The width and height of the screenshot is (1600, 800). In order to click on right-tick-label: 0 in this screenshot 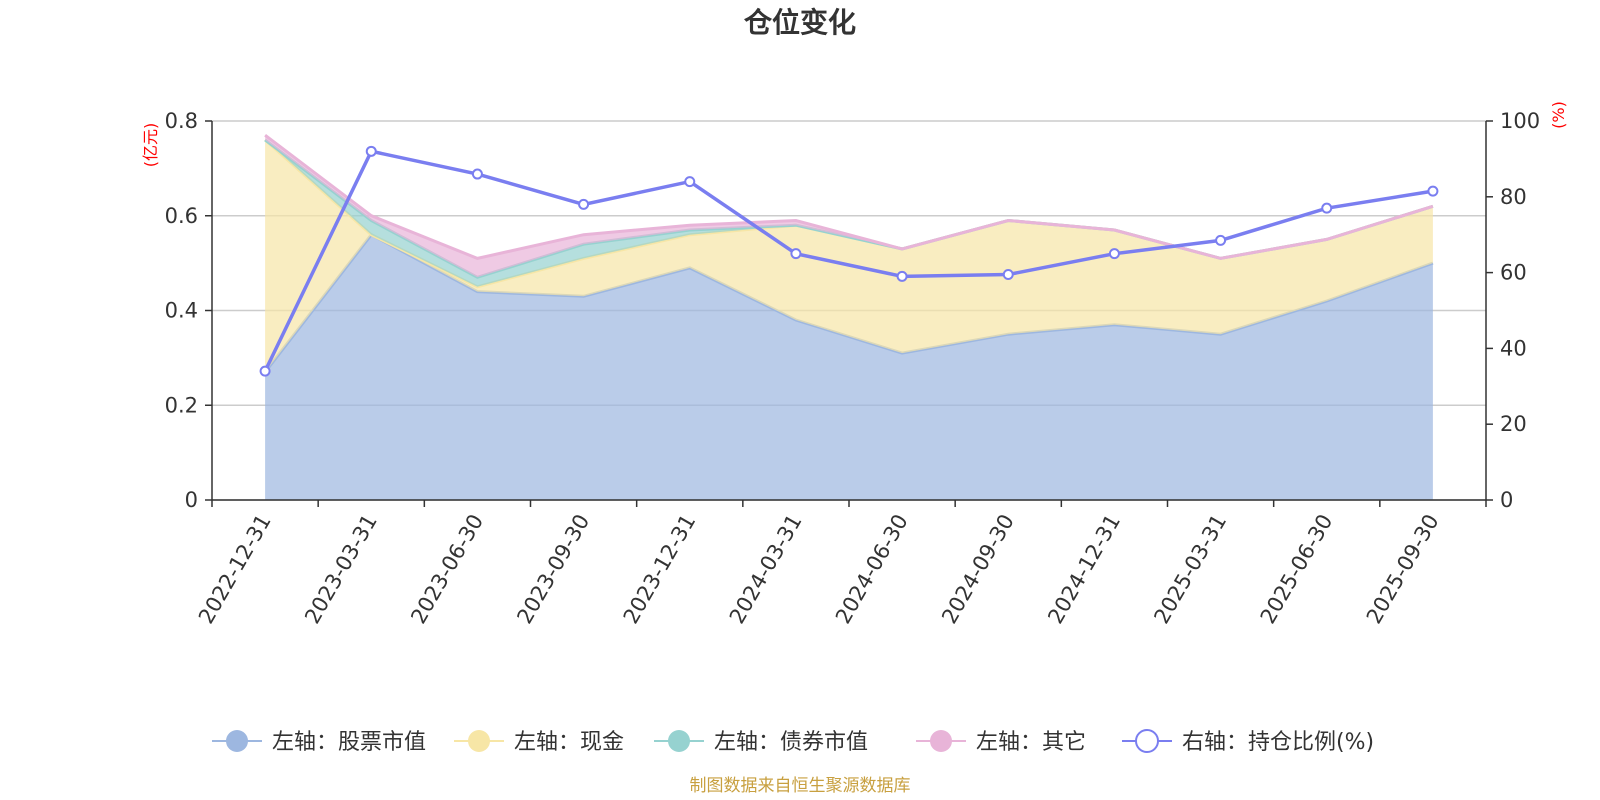, I will do `click(1506, 500)`.